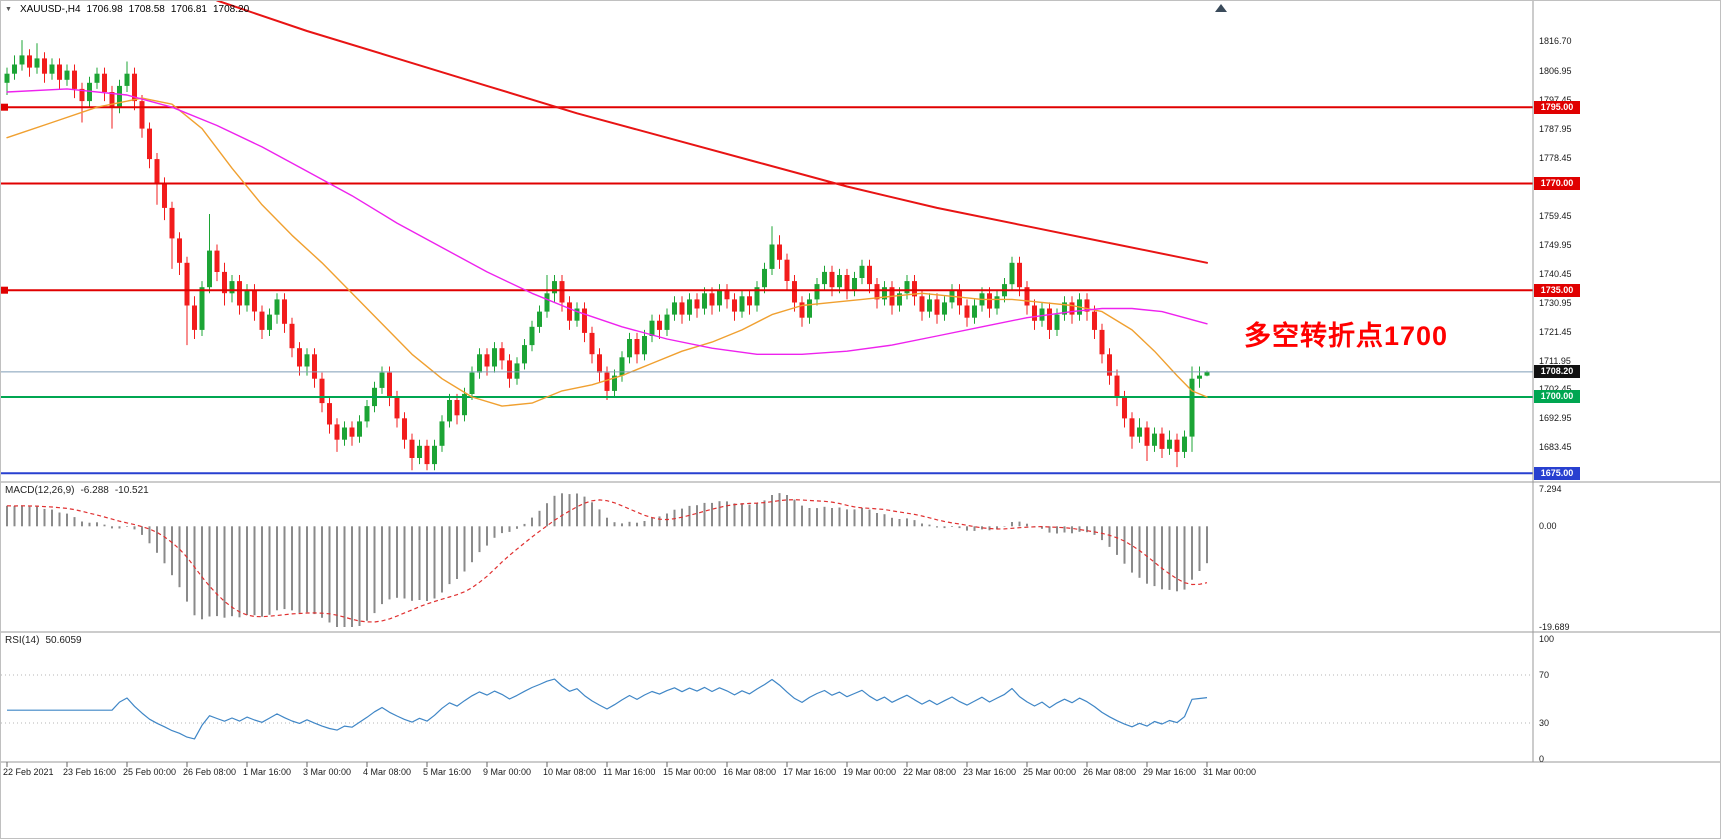 This screenshot has height=839, width=1721. What do you see at coordinates (1557, 107) in the screenshot?
I see `price-badge: 1795.00` at bounding box center [1557, 107].